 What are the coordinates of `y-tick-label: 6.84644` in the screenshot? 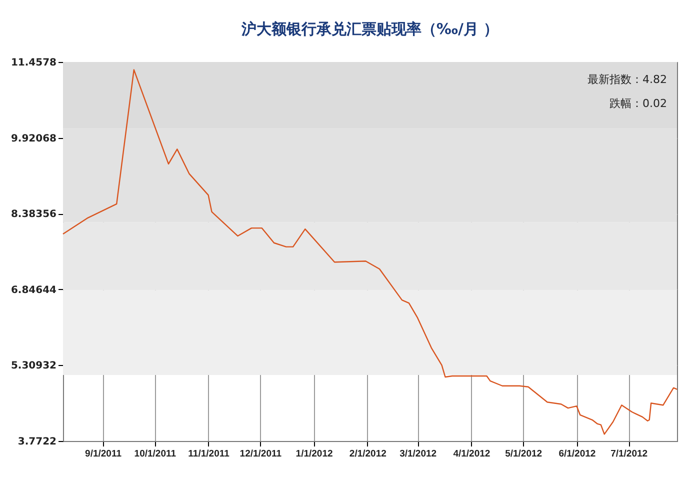 It's located at (33, 290).